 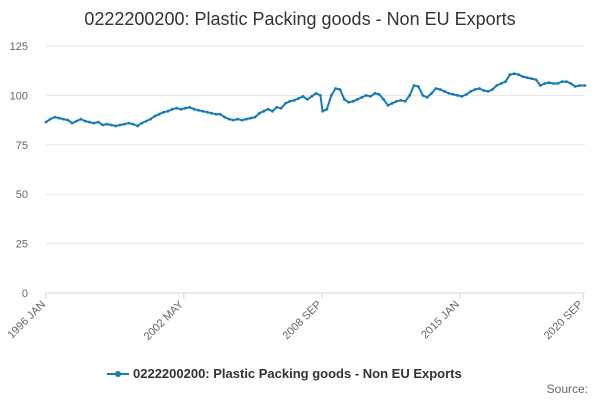 What do you see at coordinates (564, 321) in the screenshot?
I see `x-tick-label: 2020 SEP` at bounding box center [564, 321].